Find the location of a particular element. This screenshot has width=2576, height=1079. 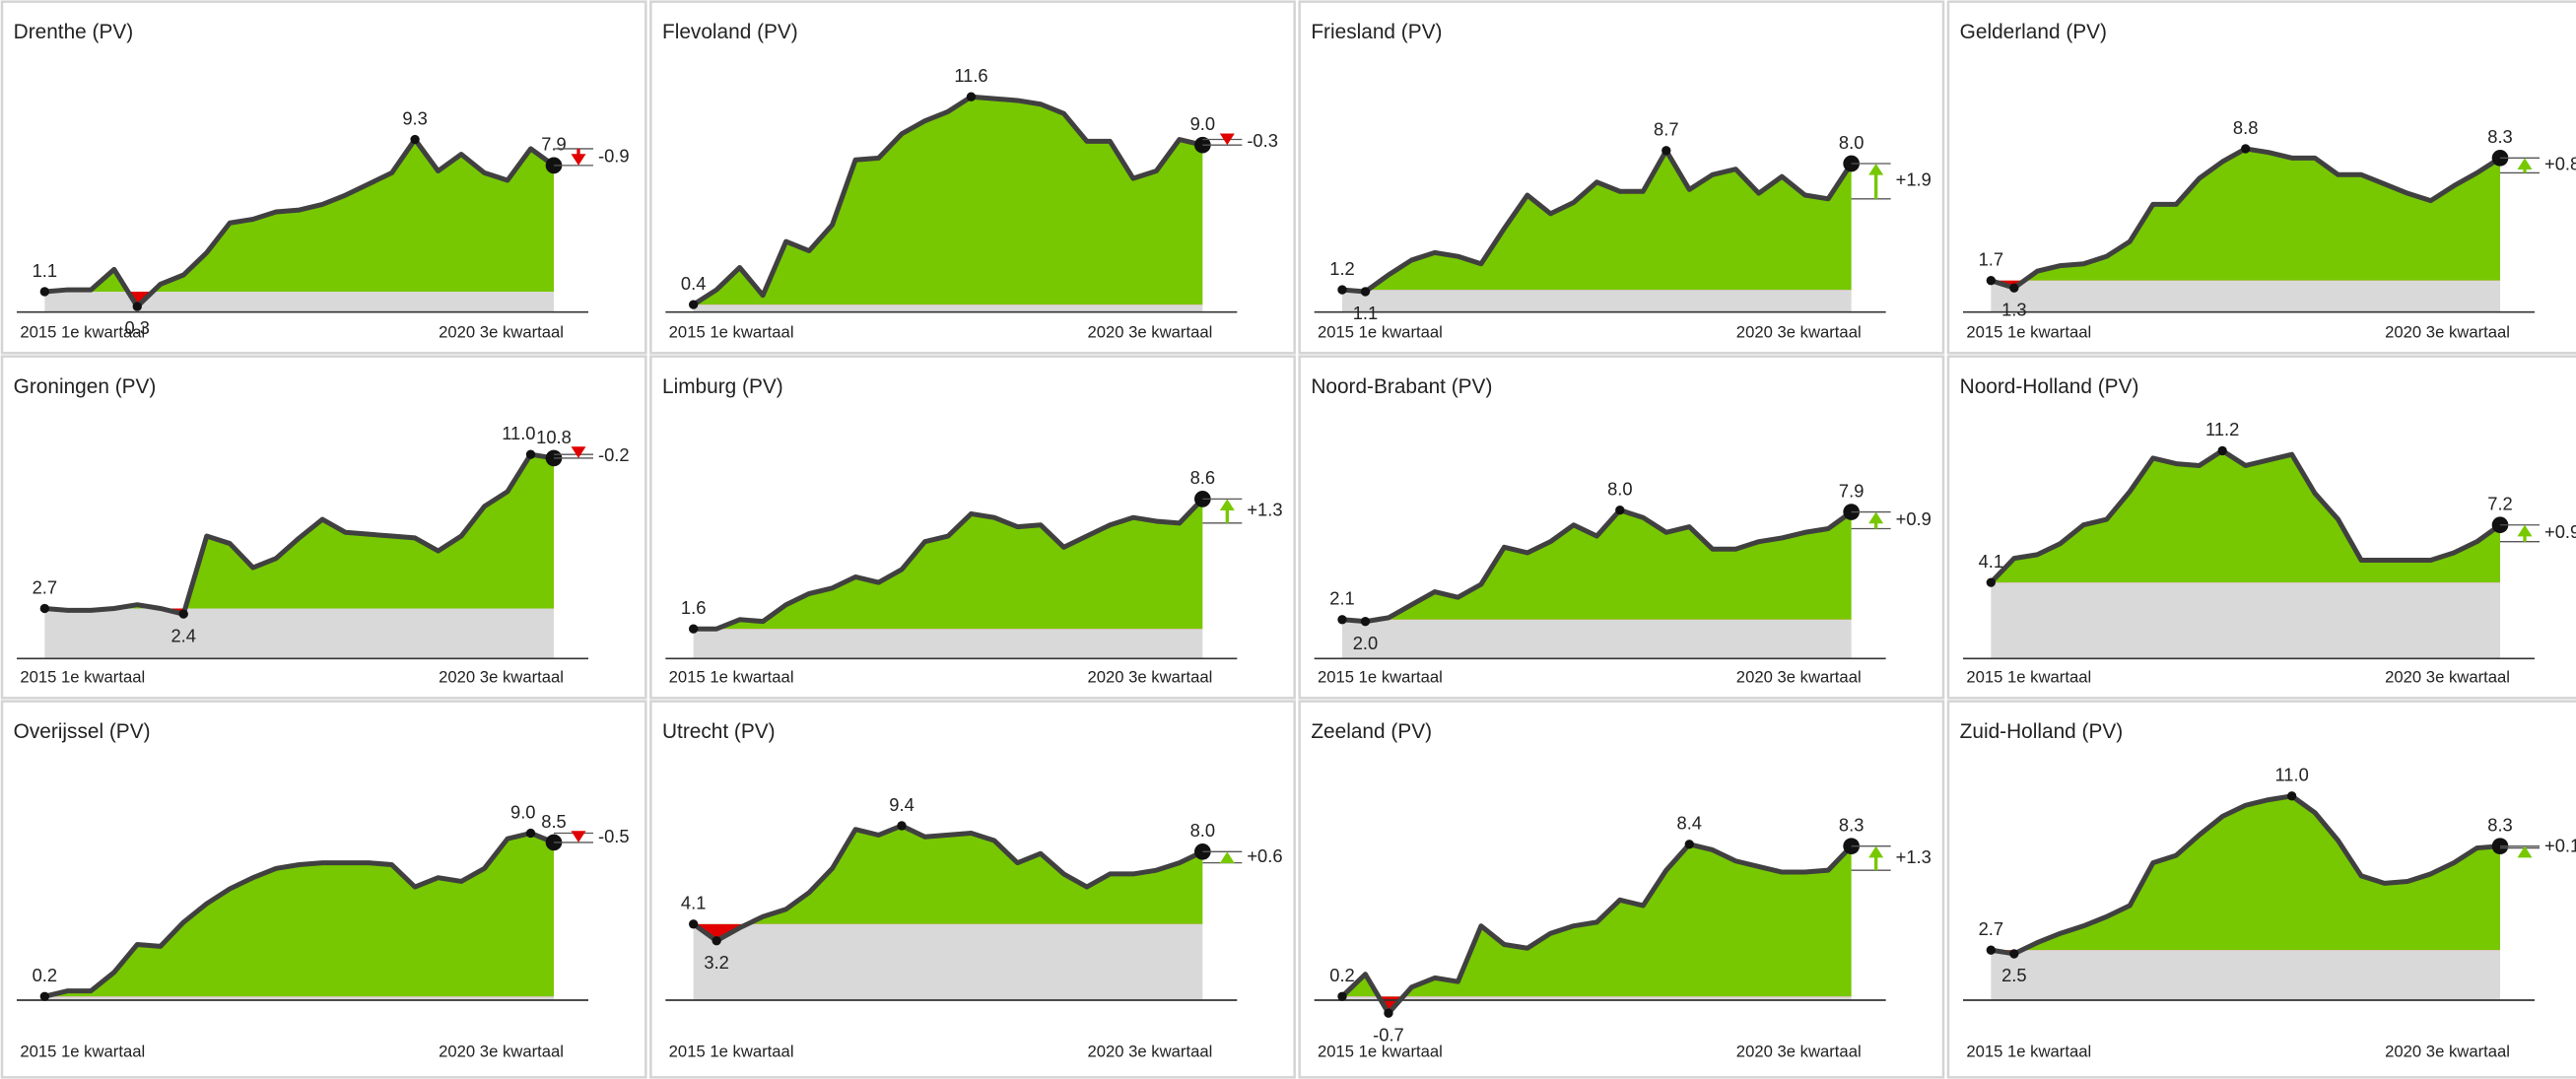

change-label: +0.6 is located at coordinates (1264, 855).